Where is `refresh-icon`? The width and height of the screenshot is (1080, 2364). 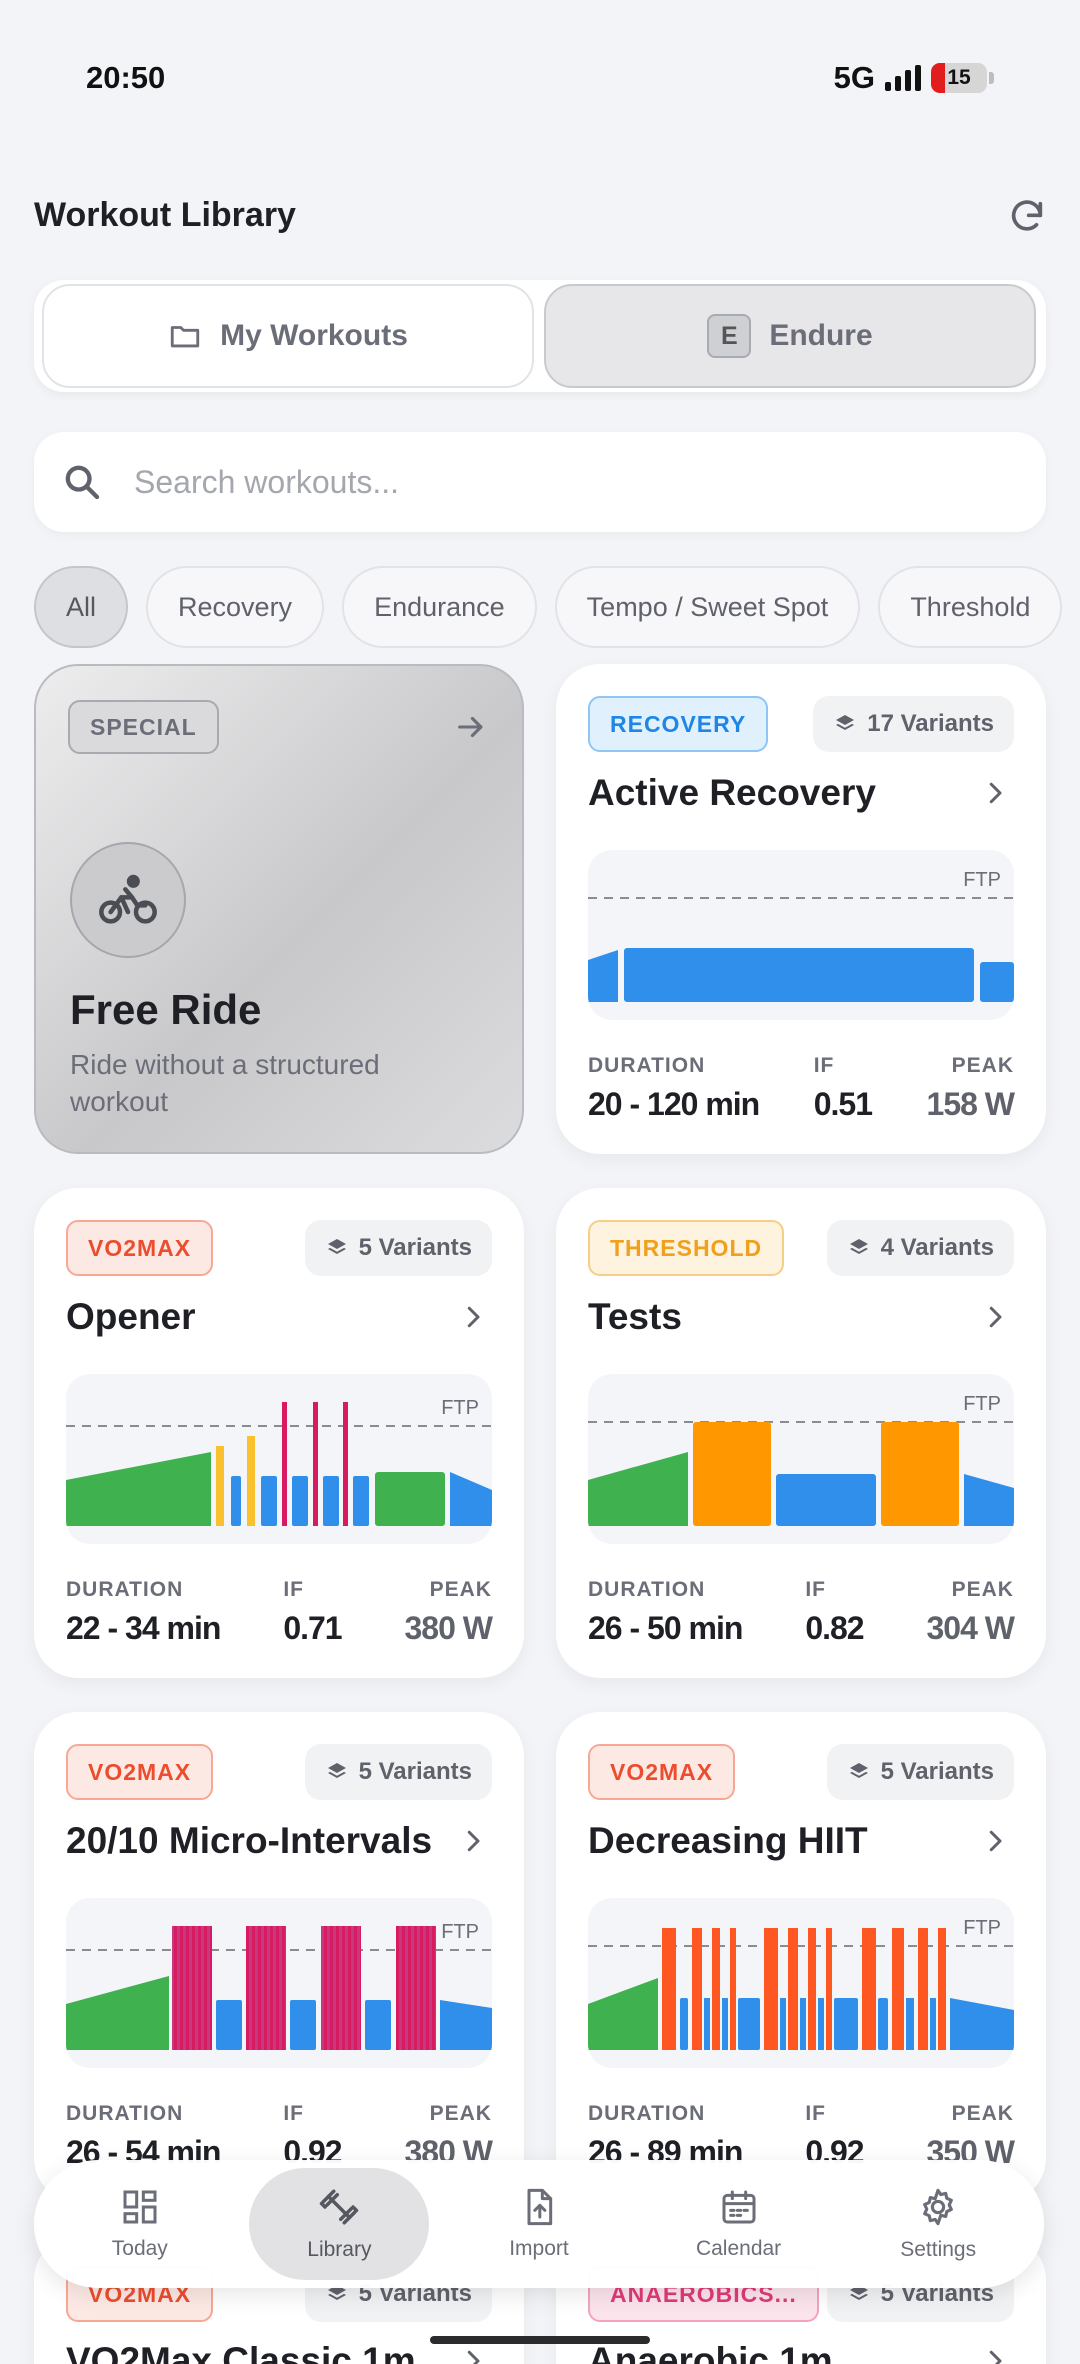
refresh-icon is located at coordinates (1027, 215).